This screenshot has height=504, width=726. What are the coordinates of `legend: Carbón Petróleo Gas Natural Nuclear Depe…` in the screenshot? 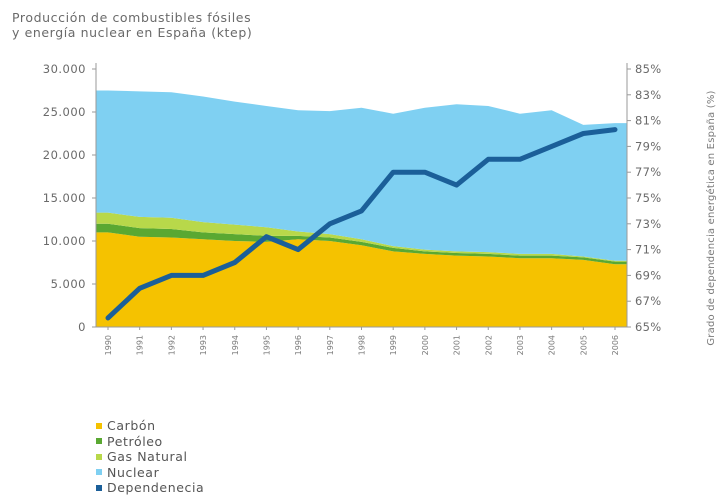 It's located at (150, 457).